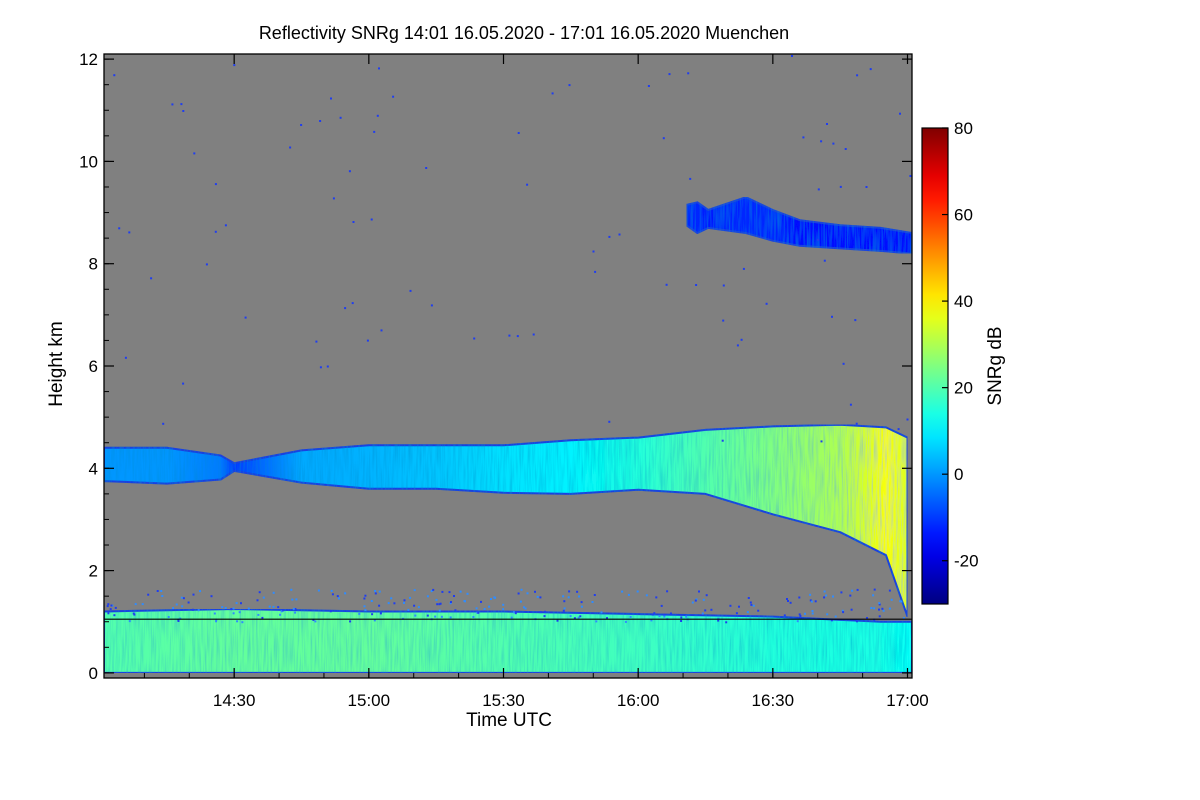 The width and height of the screenshot is (1200, 800). Describe the element at coordinates (509, 720) in the screenshot. I see `x-axis-label: Time UTC` at that location.